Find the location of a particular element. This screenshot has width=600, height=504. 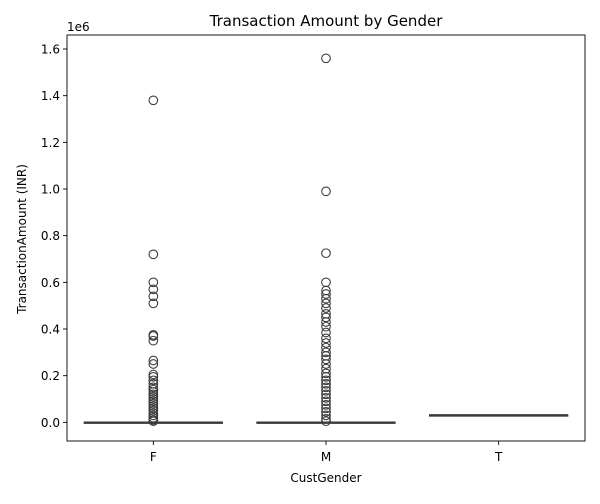

y-tick-label: 0.6 is located at coordinates (50, 283).